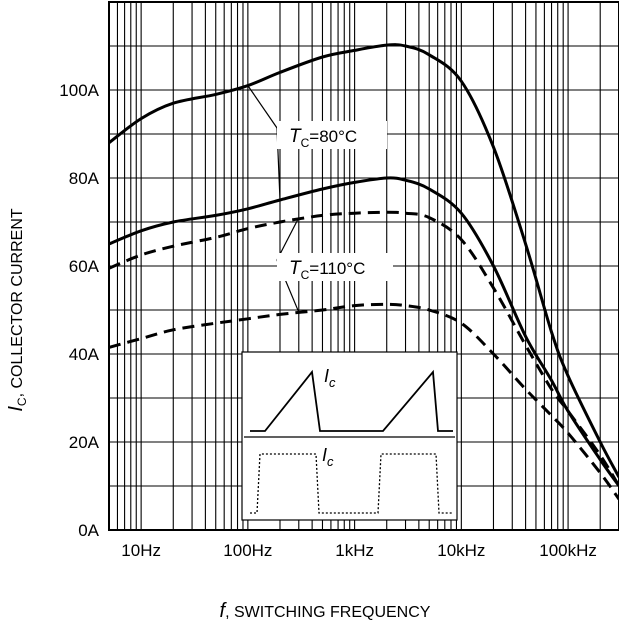  What do you see at coordinates (88, 530) in the screenshot?
I see `y-tick-label: 0A` at bounding box center [88, 530].